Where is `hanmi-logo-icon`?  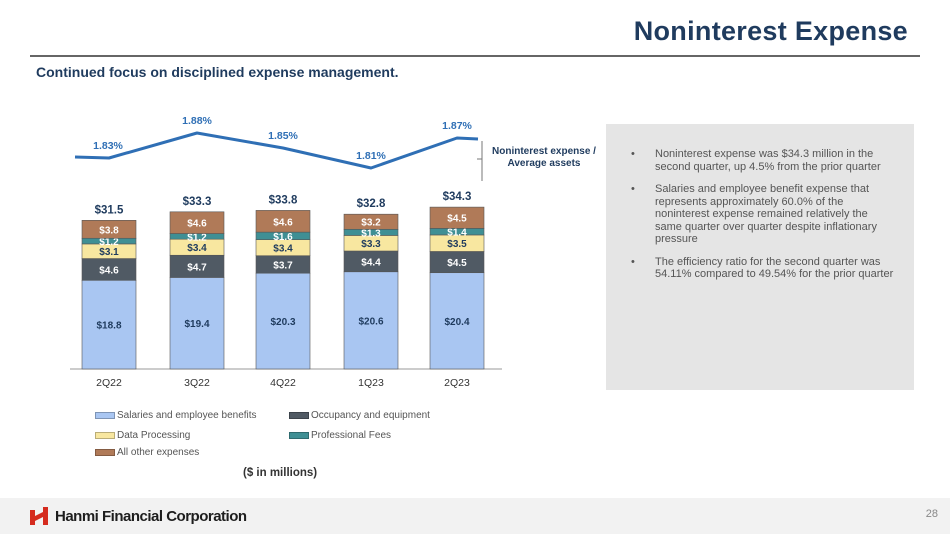
hanmi-logo-icon is located at coordinates (39, 516).